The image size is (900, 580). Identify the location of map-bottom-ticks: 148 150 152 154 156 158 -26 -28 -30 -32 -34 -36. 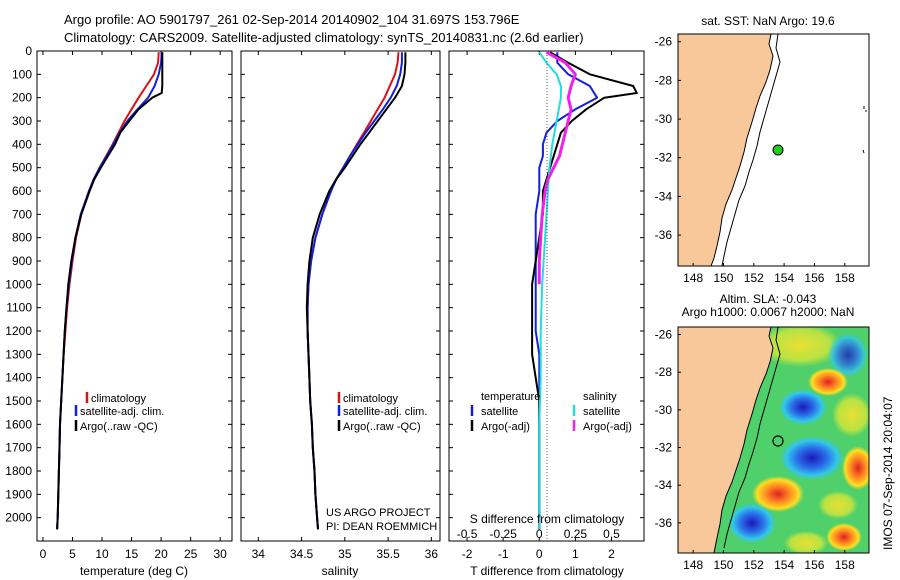
(755, 450).